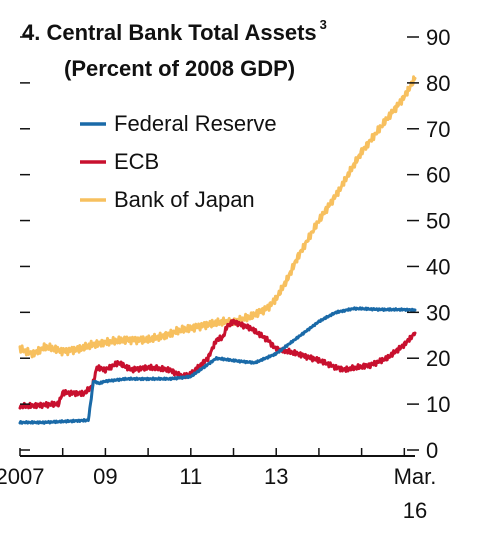 The height and width of the screenshot is (534, 490). Describe the element at coordinates (438, 266) in the screenshot. I see `y-tick-label: 40` at that location.